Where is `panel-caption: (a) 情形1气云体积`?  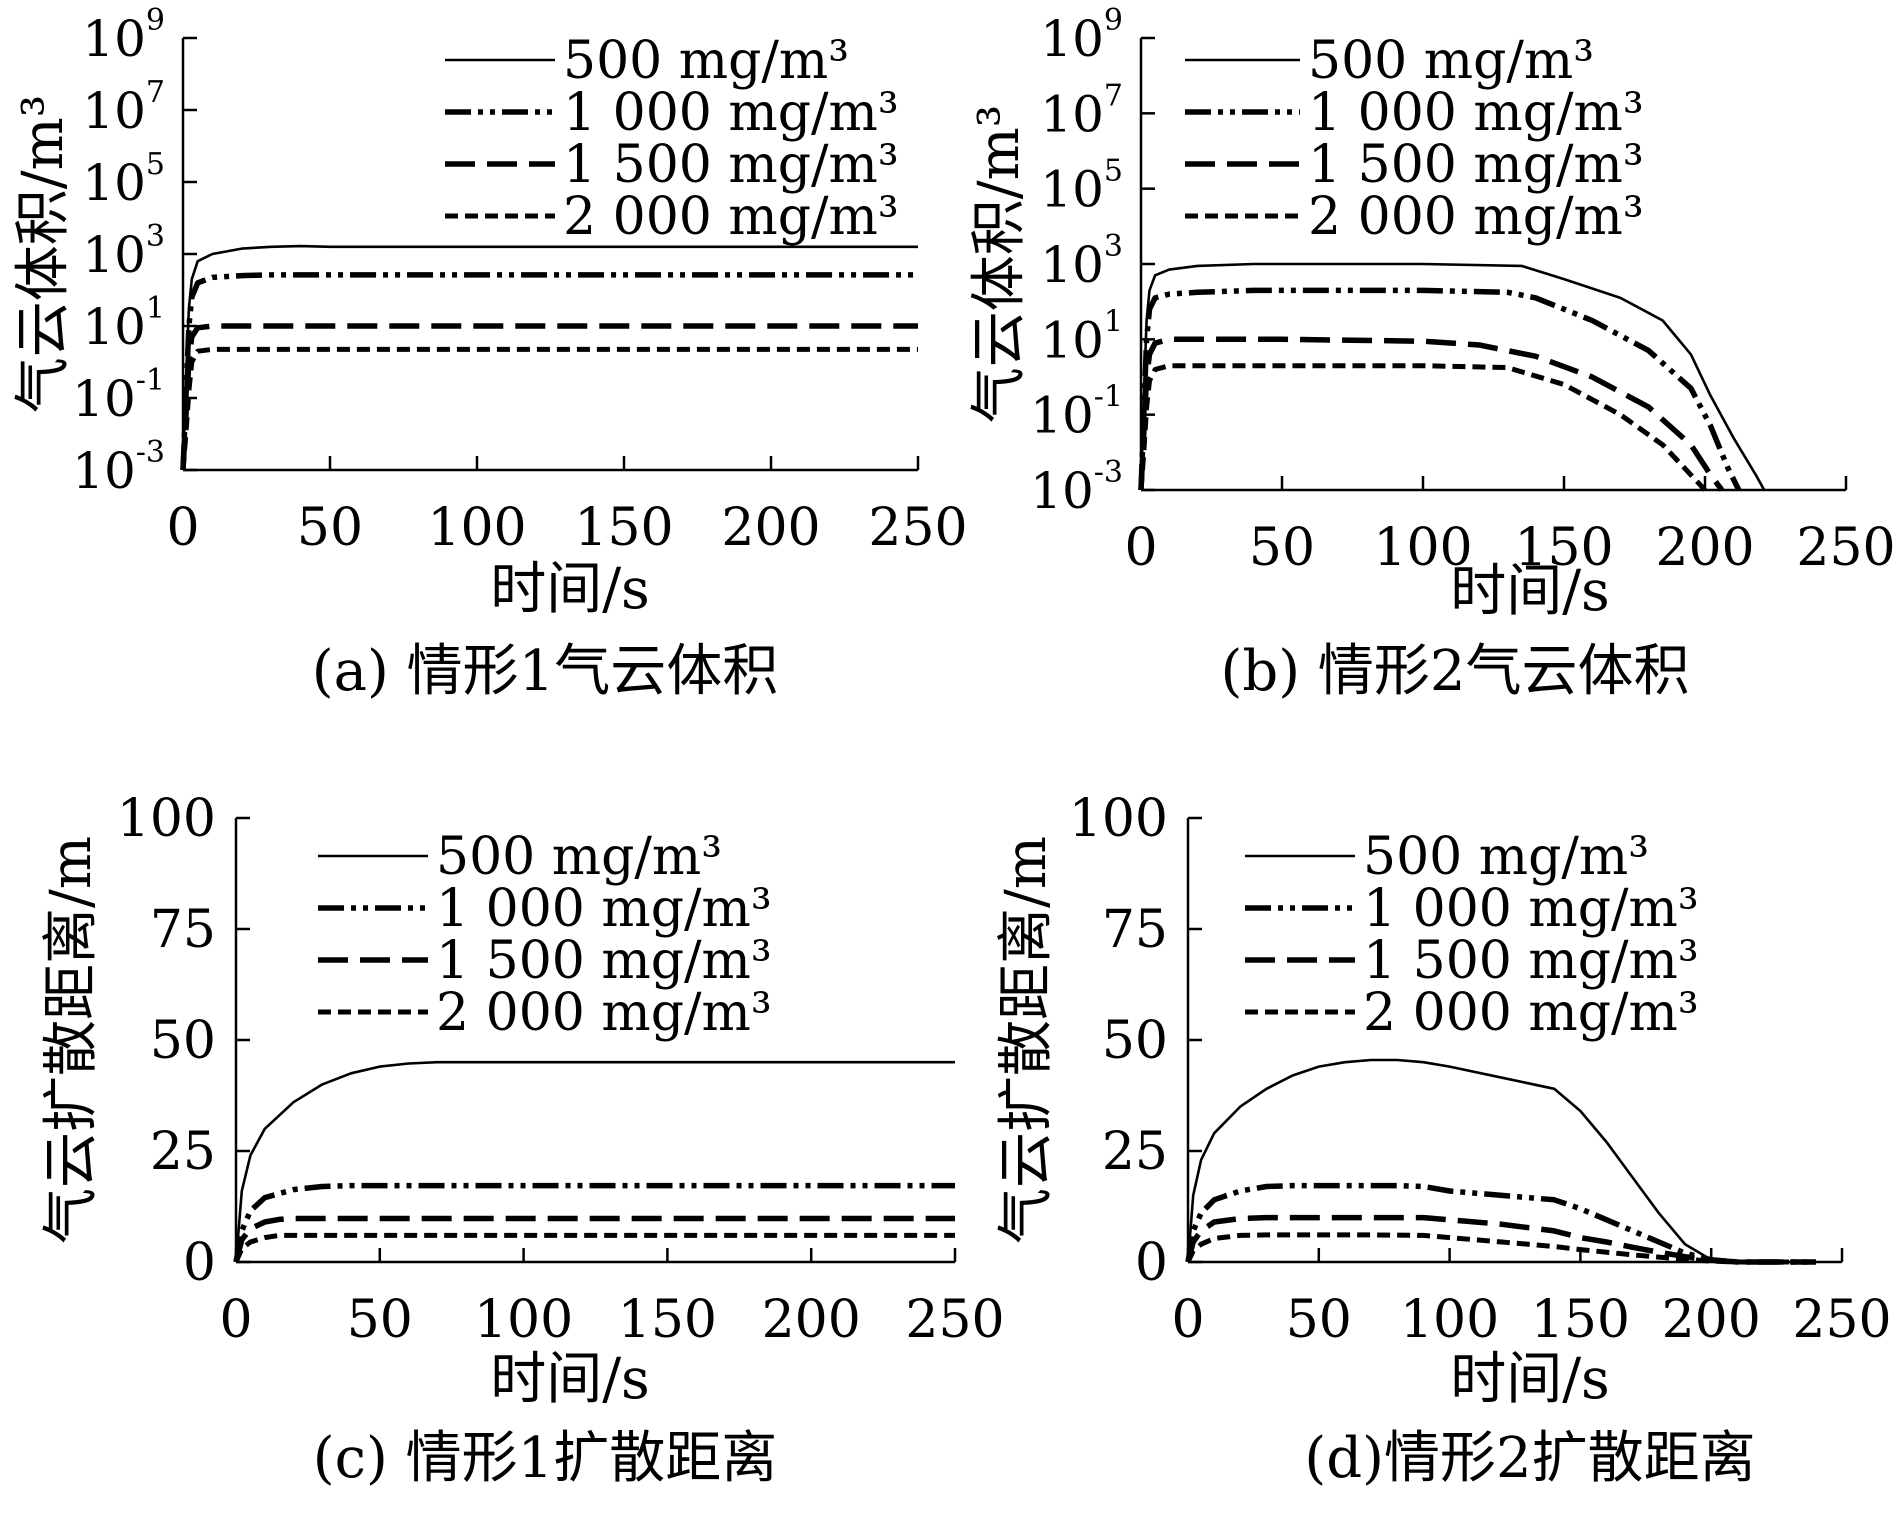 panel-caption: (a) 情形1气云体积 is located at coordinates (545, 671).